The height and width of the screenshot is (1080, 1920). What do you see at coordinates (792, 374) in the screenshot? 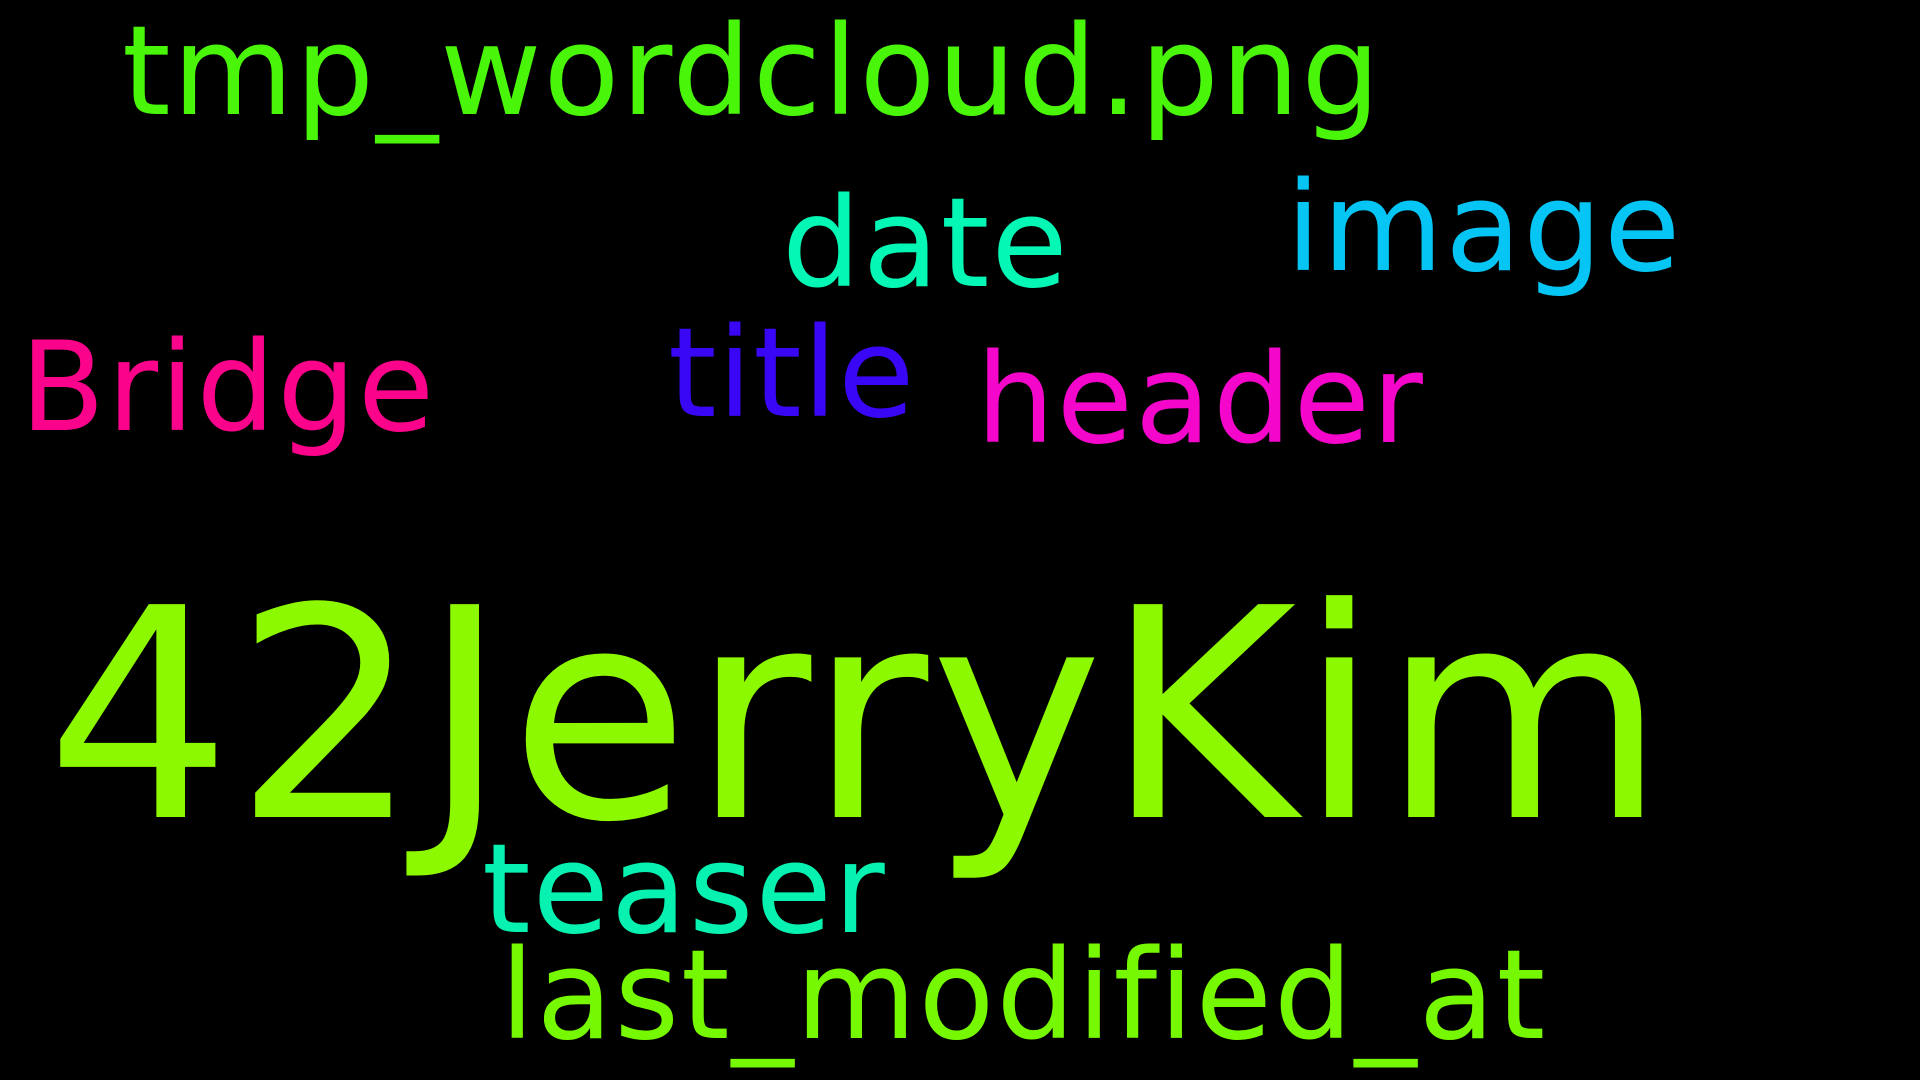
I see `word-title: title` at bounding box center [792, 374].